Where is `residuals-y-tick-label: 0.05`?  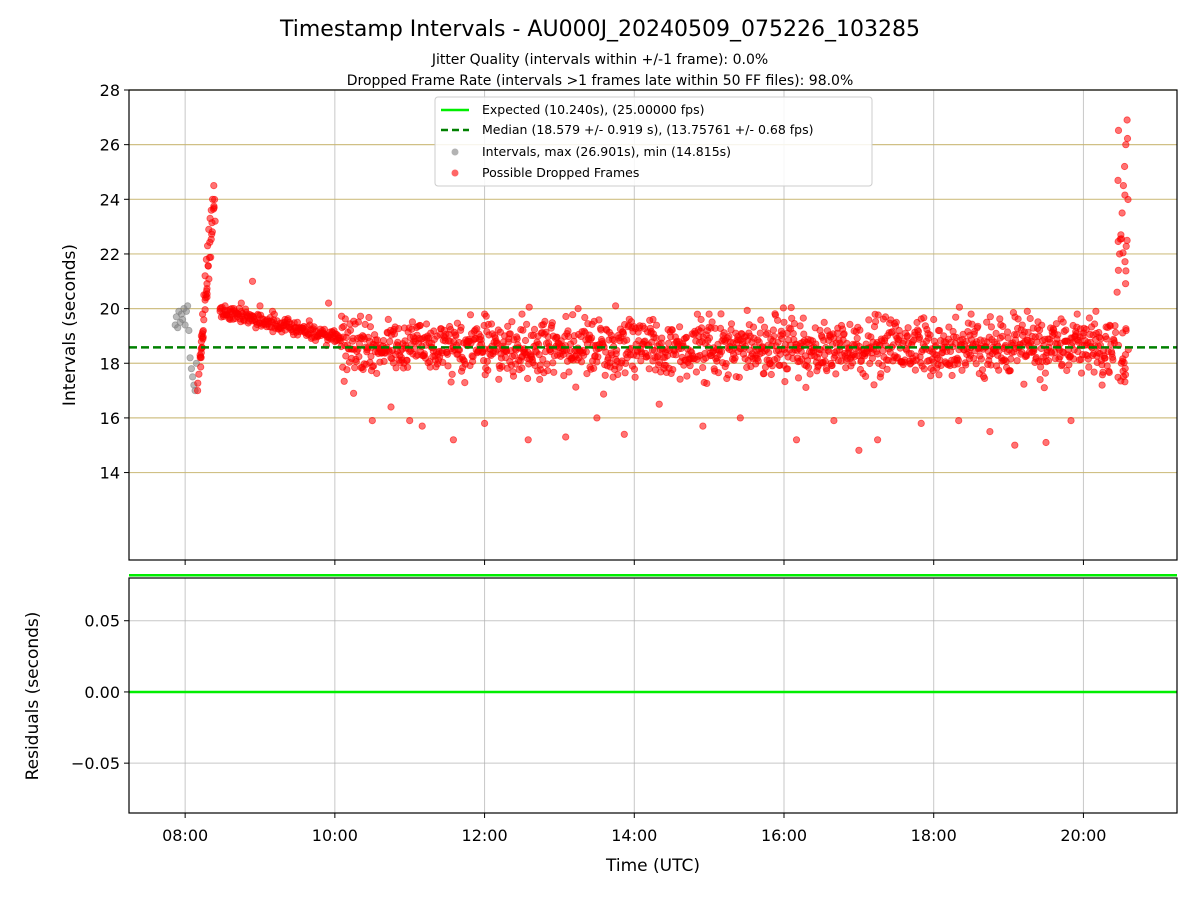
residuals-y-tick-label: 0.05 is located at coordinates (102, 621).